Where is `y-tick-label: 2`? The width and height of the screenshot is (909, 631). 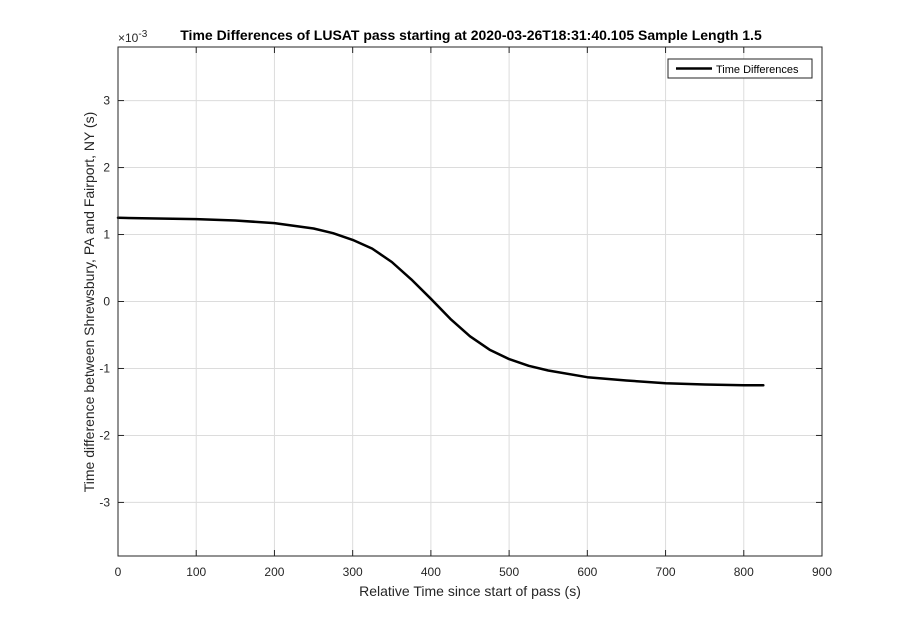 y-tick-label: 2 is located at coordinates (106, 168).